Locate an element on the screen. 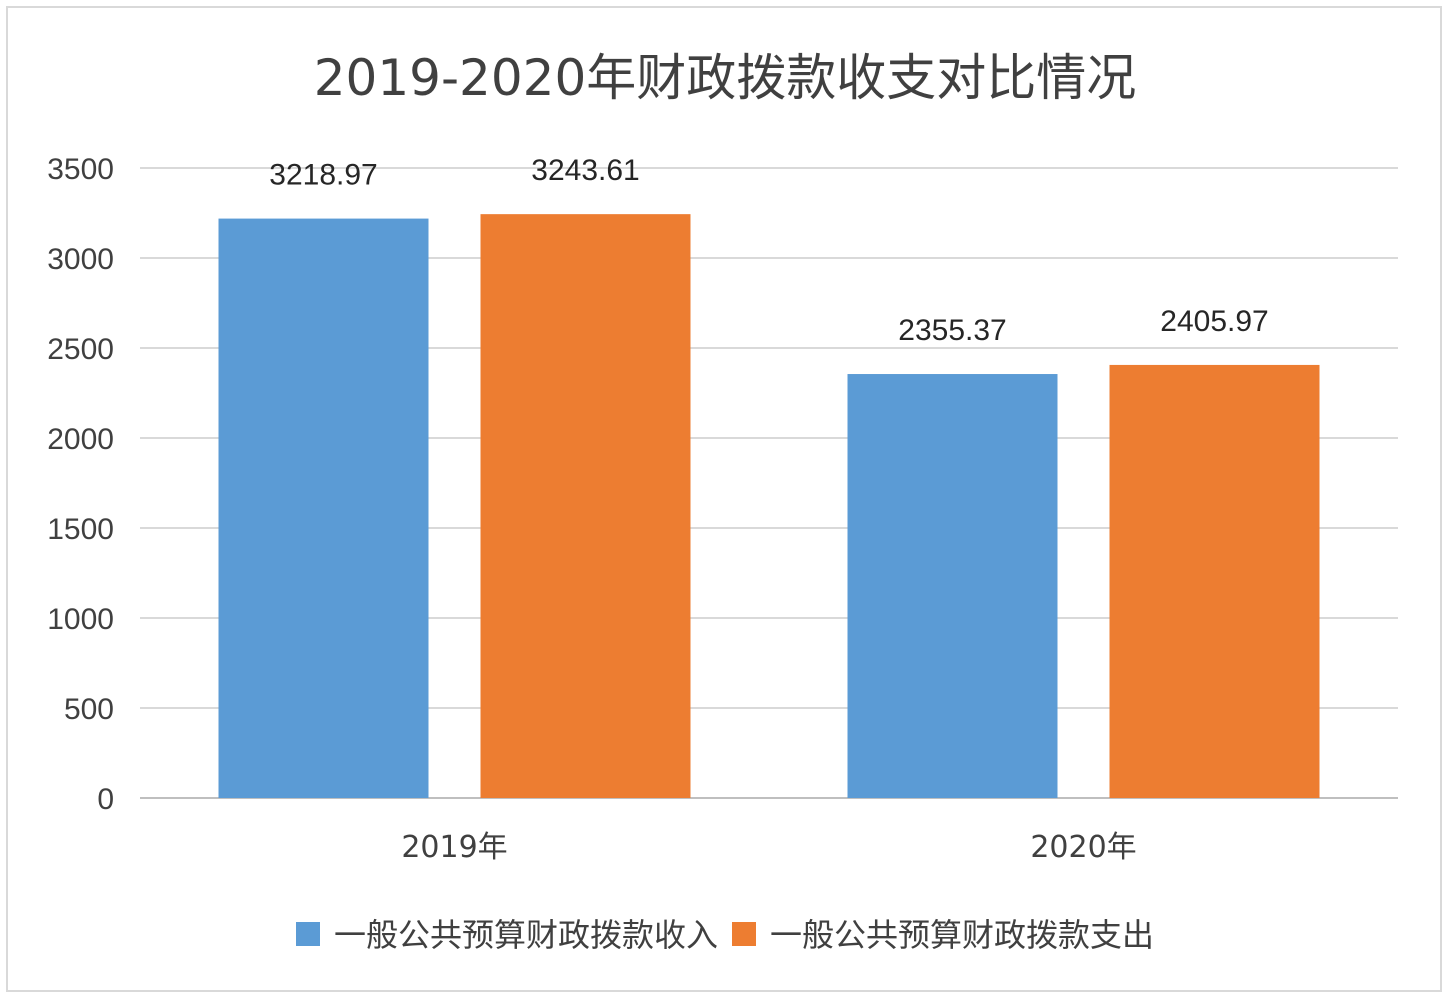  y-tick-label: 1000 is located at coordinates (80, 619).